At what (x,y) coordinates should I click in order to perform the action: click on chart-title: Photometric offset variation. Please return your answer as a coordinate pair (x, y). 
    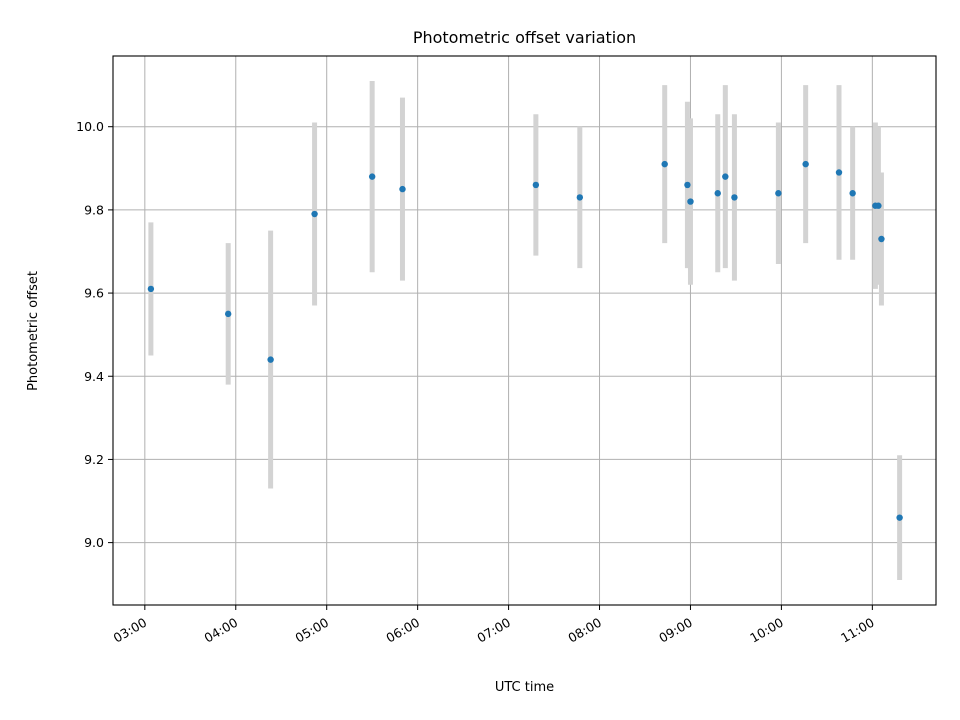
    Looking at the image, I should click on (524, 37).